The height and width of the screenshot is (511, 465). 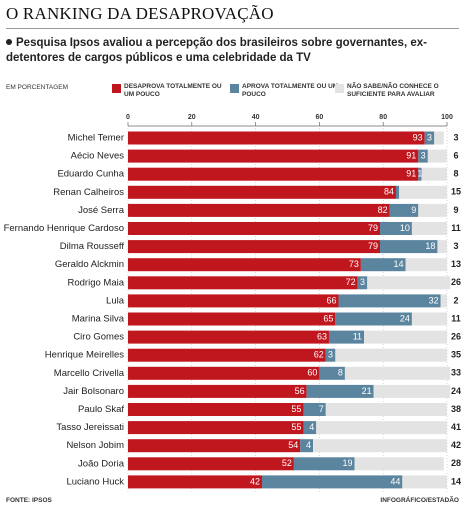 I want to click on value-label: 15, so click(x=456, y=192).